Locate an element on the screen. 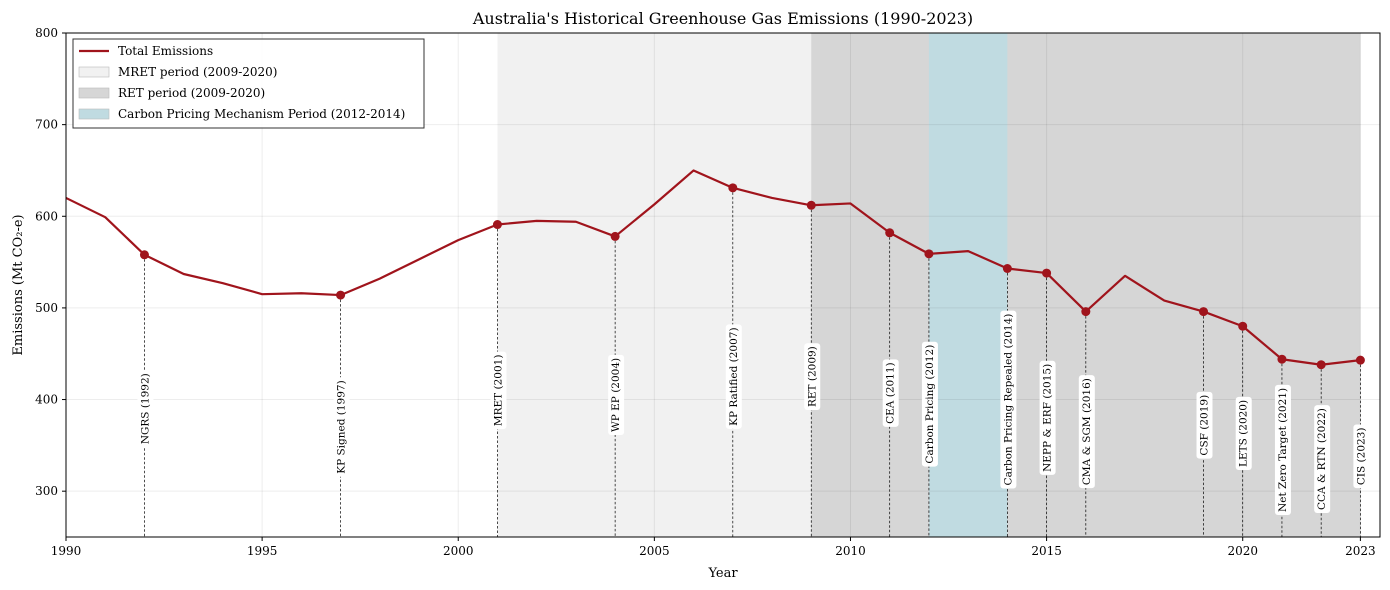  annotation-label-group: Carbon Pricing Repealed (2014) is located at coordinates (1008, 399).